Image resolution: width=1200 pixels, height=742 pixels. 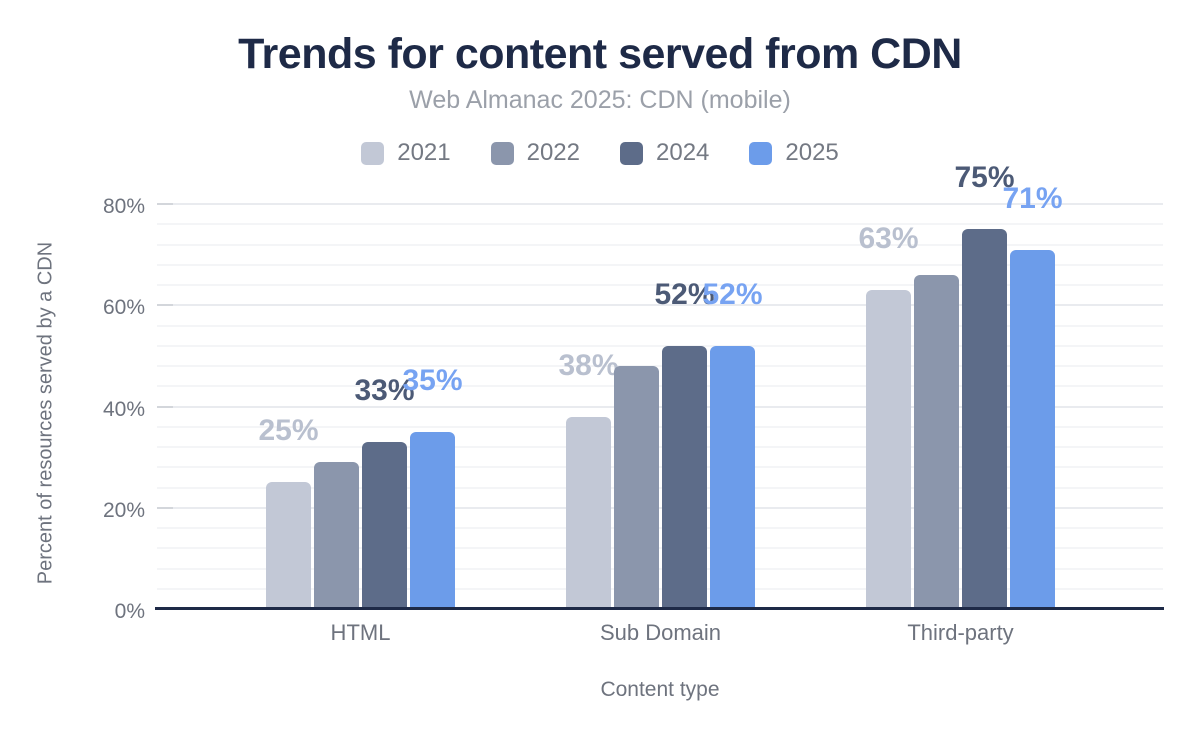 What do you see at coordinates (812, 152) in the screenshot?
I see `legend-label-2025: 2025` at bounding box center [812, 152].